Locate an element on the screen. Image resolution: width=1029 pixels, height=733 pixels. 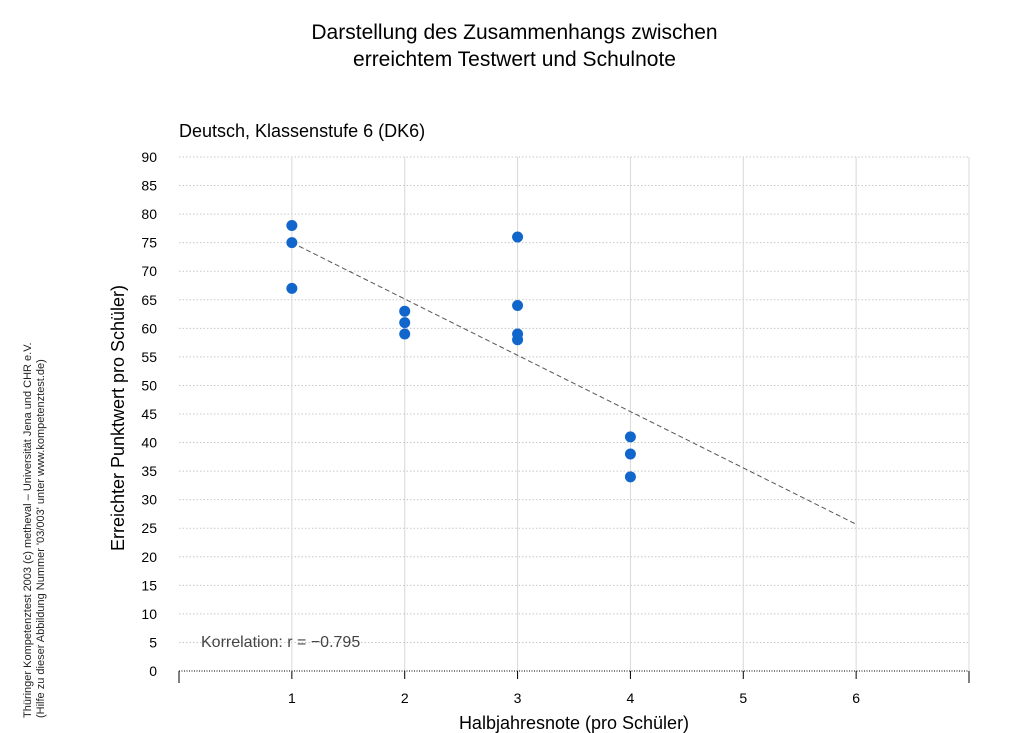
x-axis-title: Halbjahresnote (pro Schüler) is located at coordinates (574, 723).